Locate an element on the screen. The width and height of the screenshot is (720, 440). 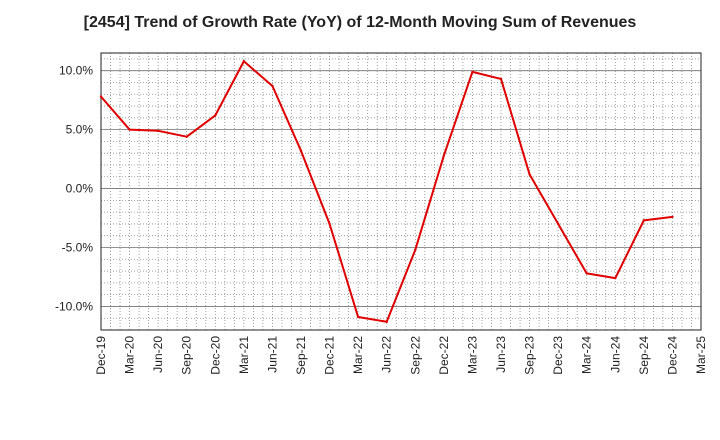
x-tick-label: Mar-25 is located at coordinates (701, 355).